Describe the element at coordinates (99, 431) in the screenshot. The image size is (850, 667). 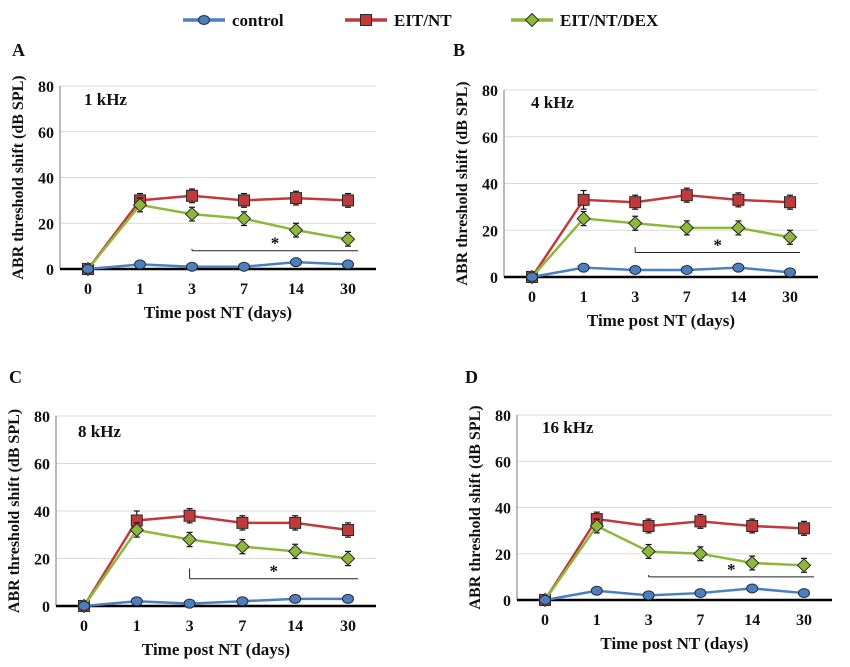
I see `chart-title: 8 kHz` at that location.